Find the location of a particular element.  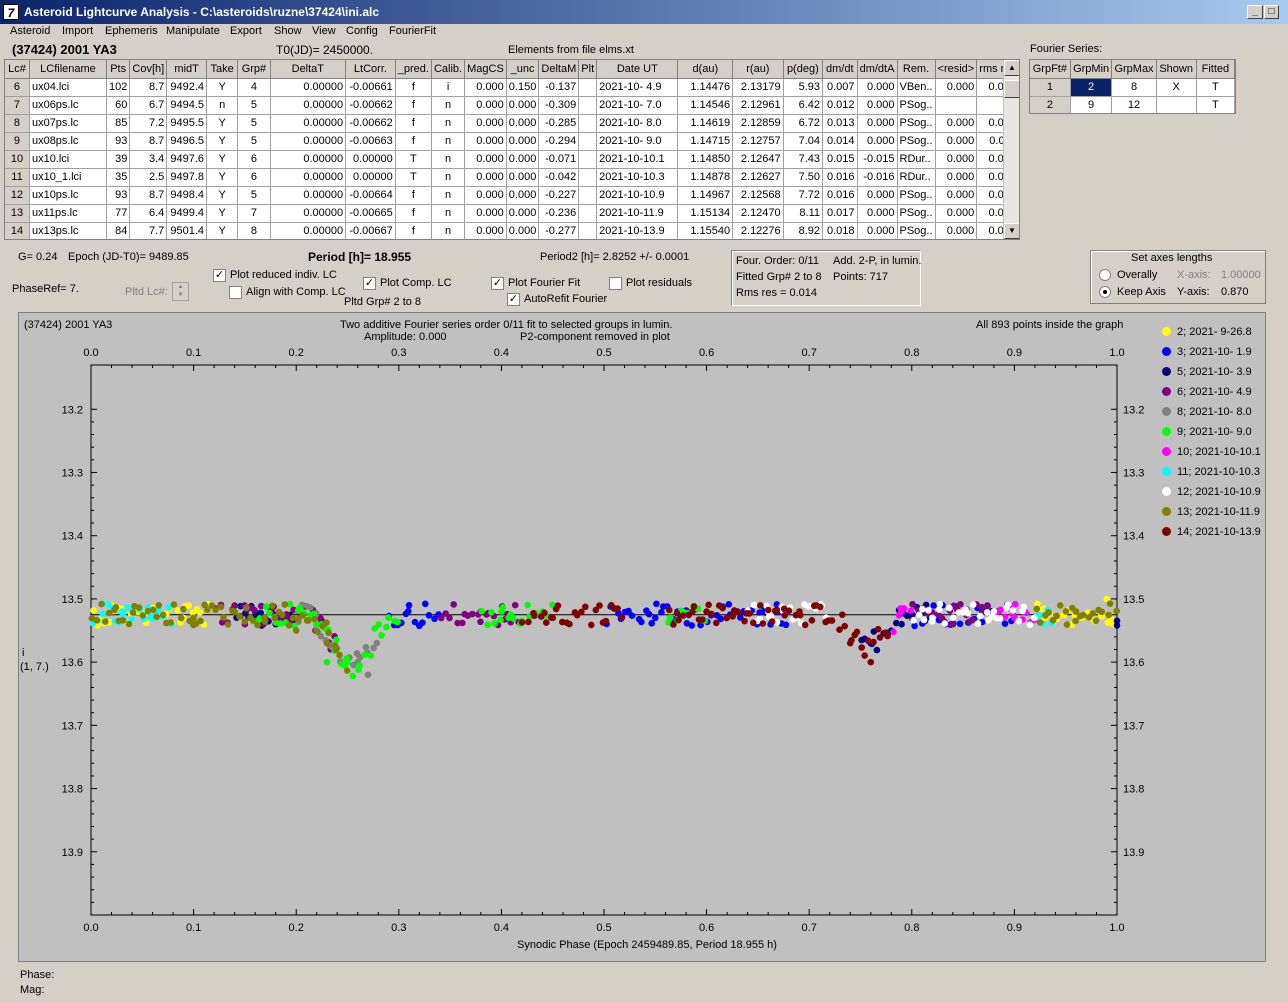

table-cell: 2.12859 is located at coordinates (758, 123).